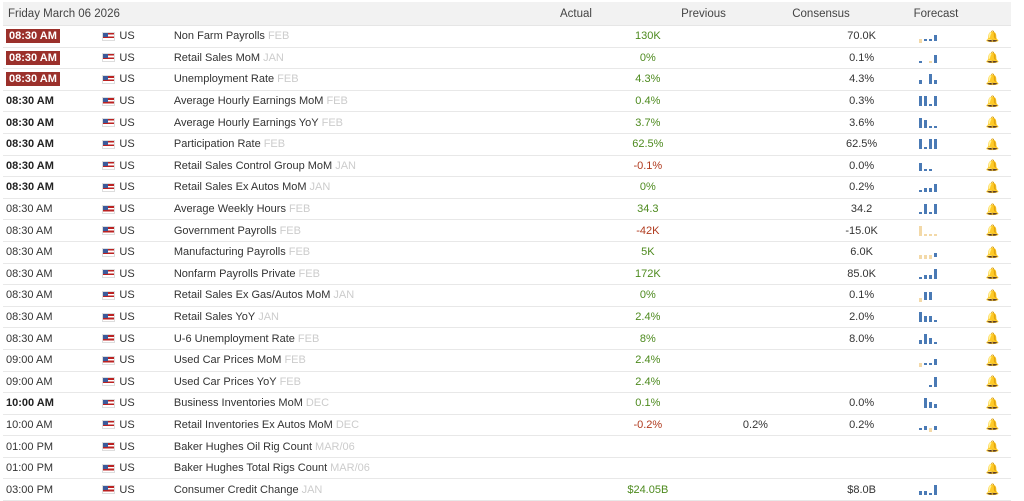 This screenshot has height=501, width=1024. What do you see at coordinates (246, 122) in the screenshot?
I see `event-name: Average Hourly Earnings YoY` at bounding box center [246, 122].